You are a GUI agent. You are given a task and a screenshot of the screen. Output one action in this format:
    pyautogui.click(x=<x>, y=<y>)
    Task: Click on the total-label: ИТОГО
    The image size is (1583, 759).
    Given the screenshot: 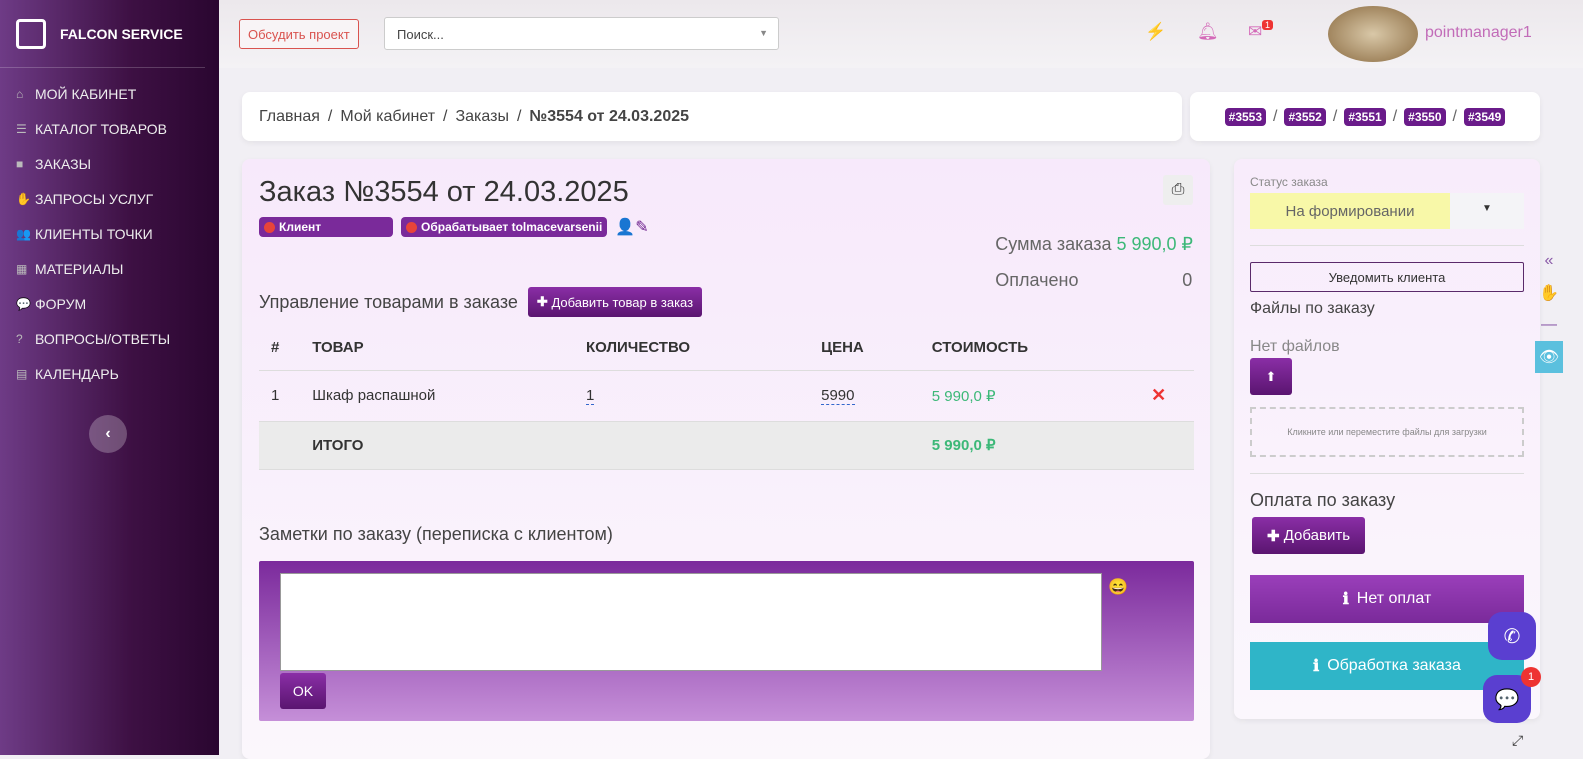 What is the action you would take?
    pyautogui.click(x=437, y=445)
    